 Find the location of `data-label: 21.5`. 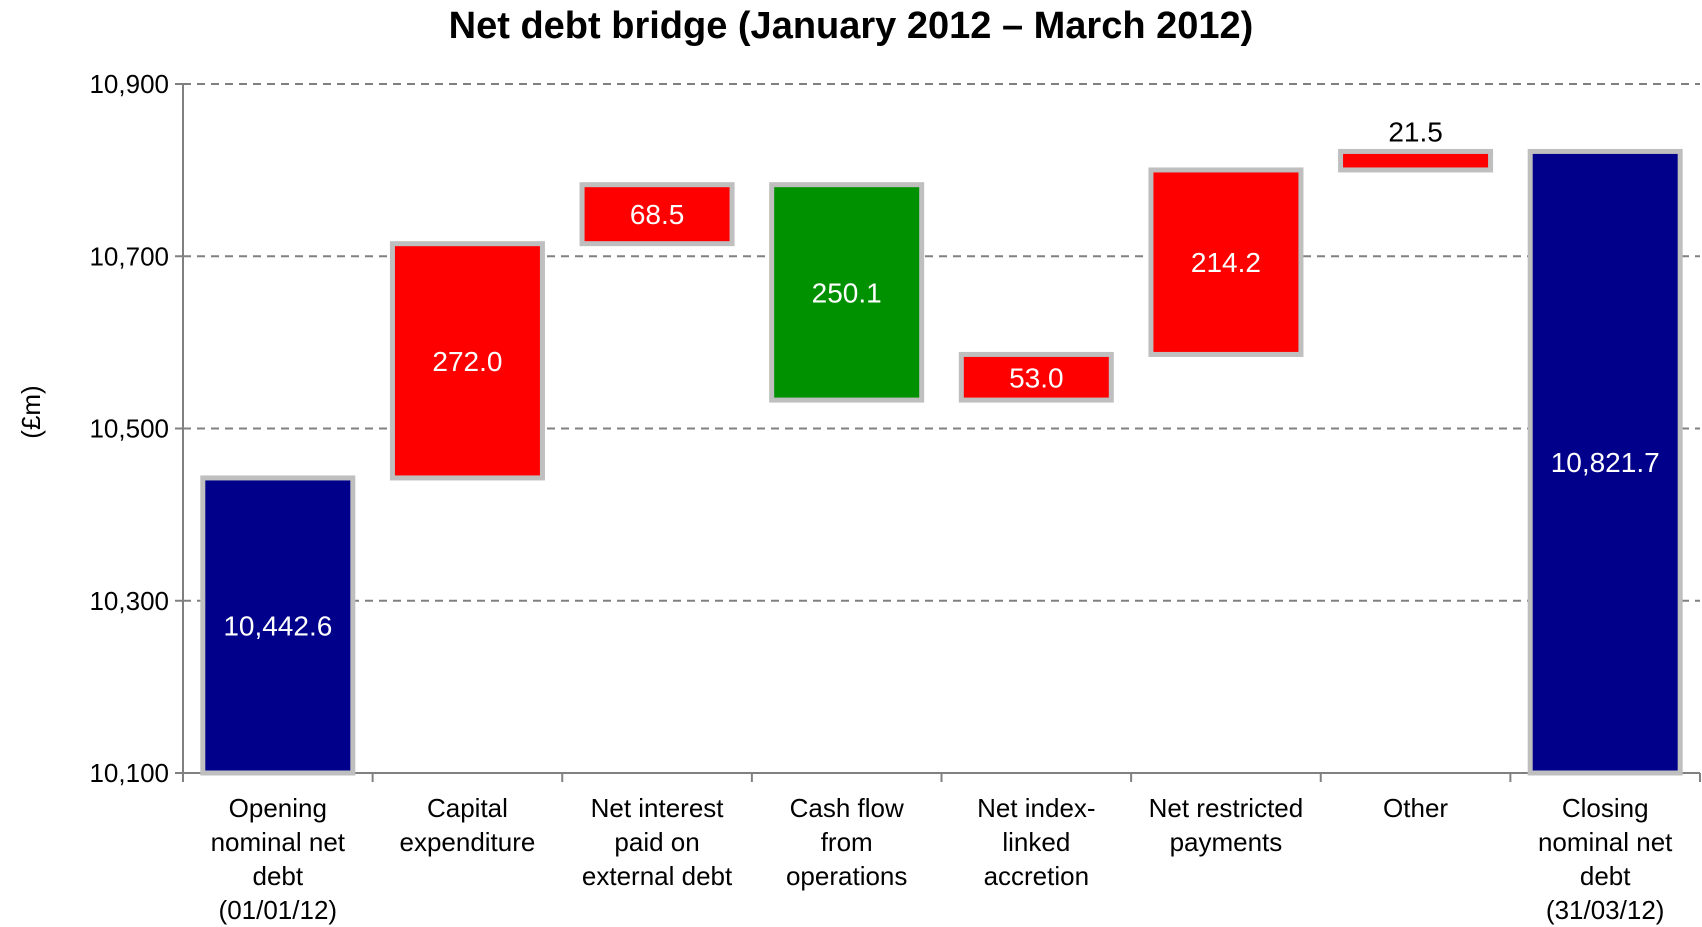

data-label: 21.5 is located at coordinates (1415, 131).